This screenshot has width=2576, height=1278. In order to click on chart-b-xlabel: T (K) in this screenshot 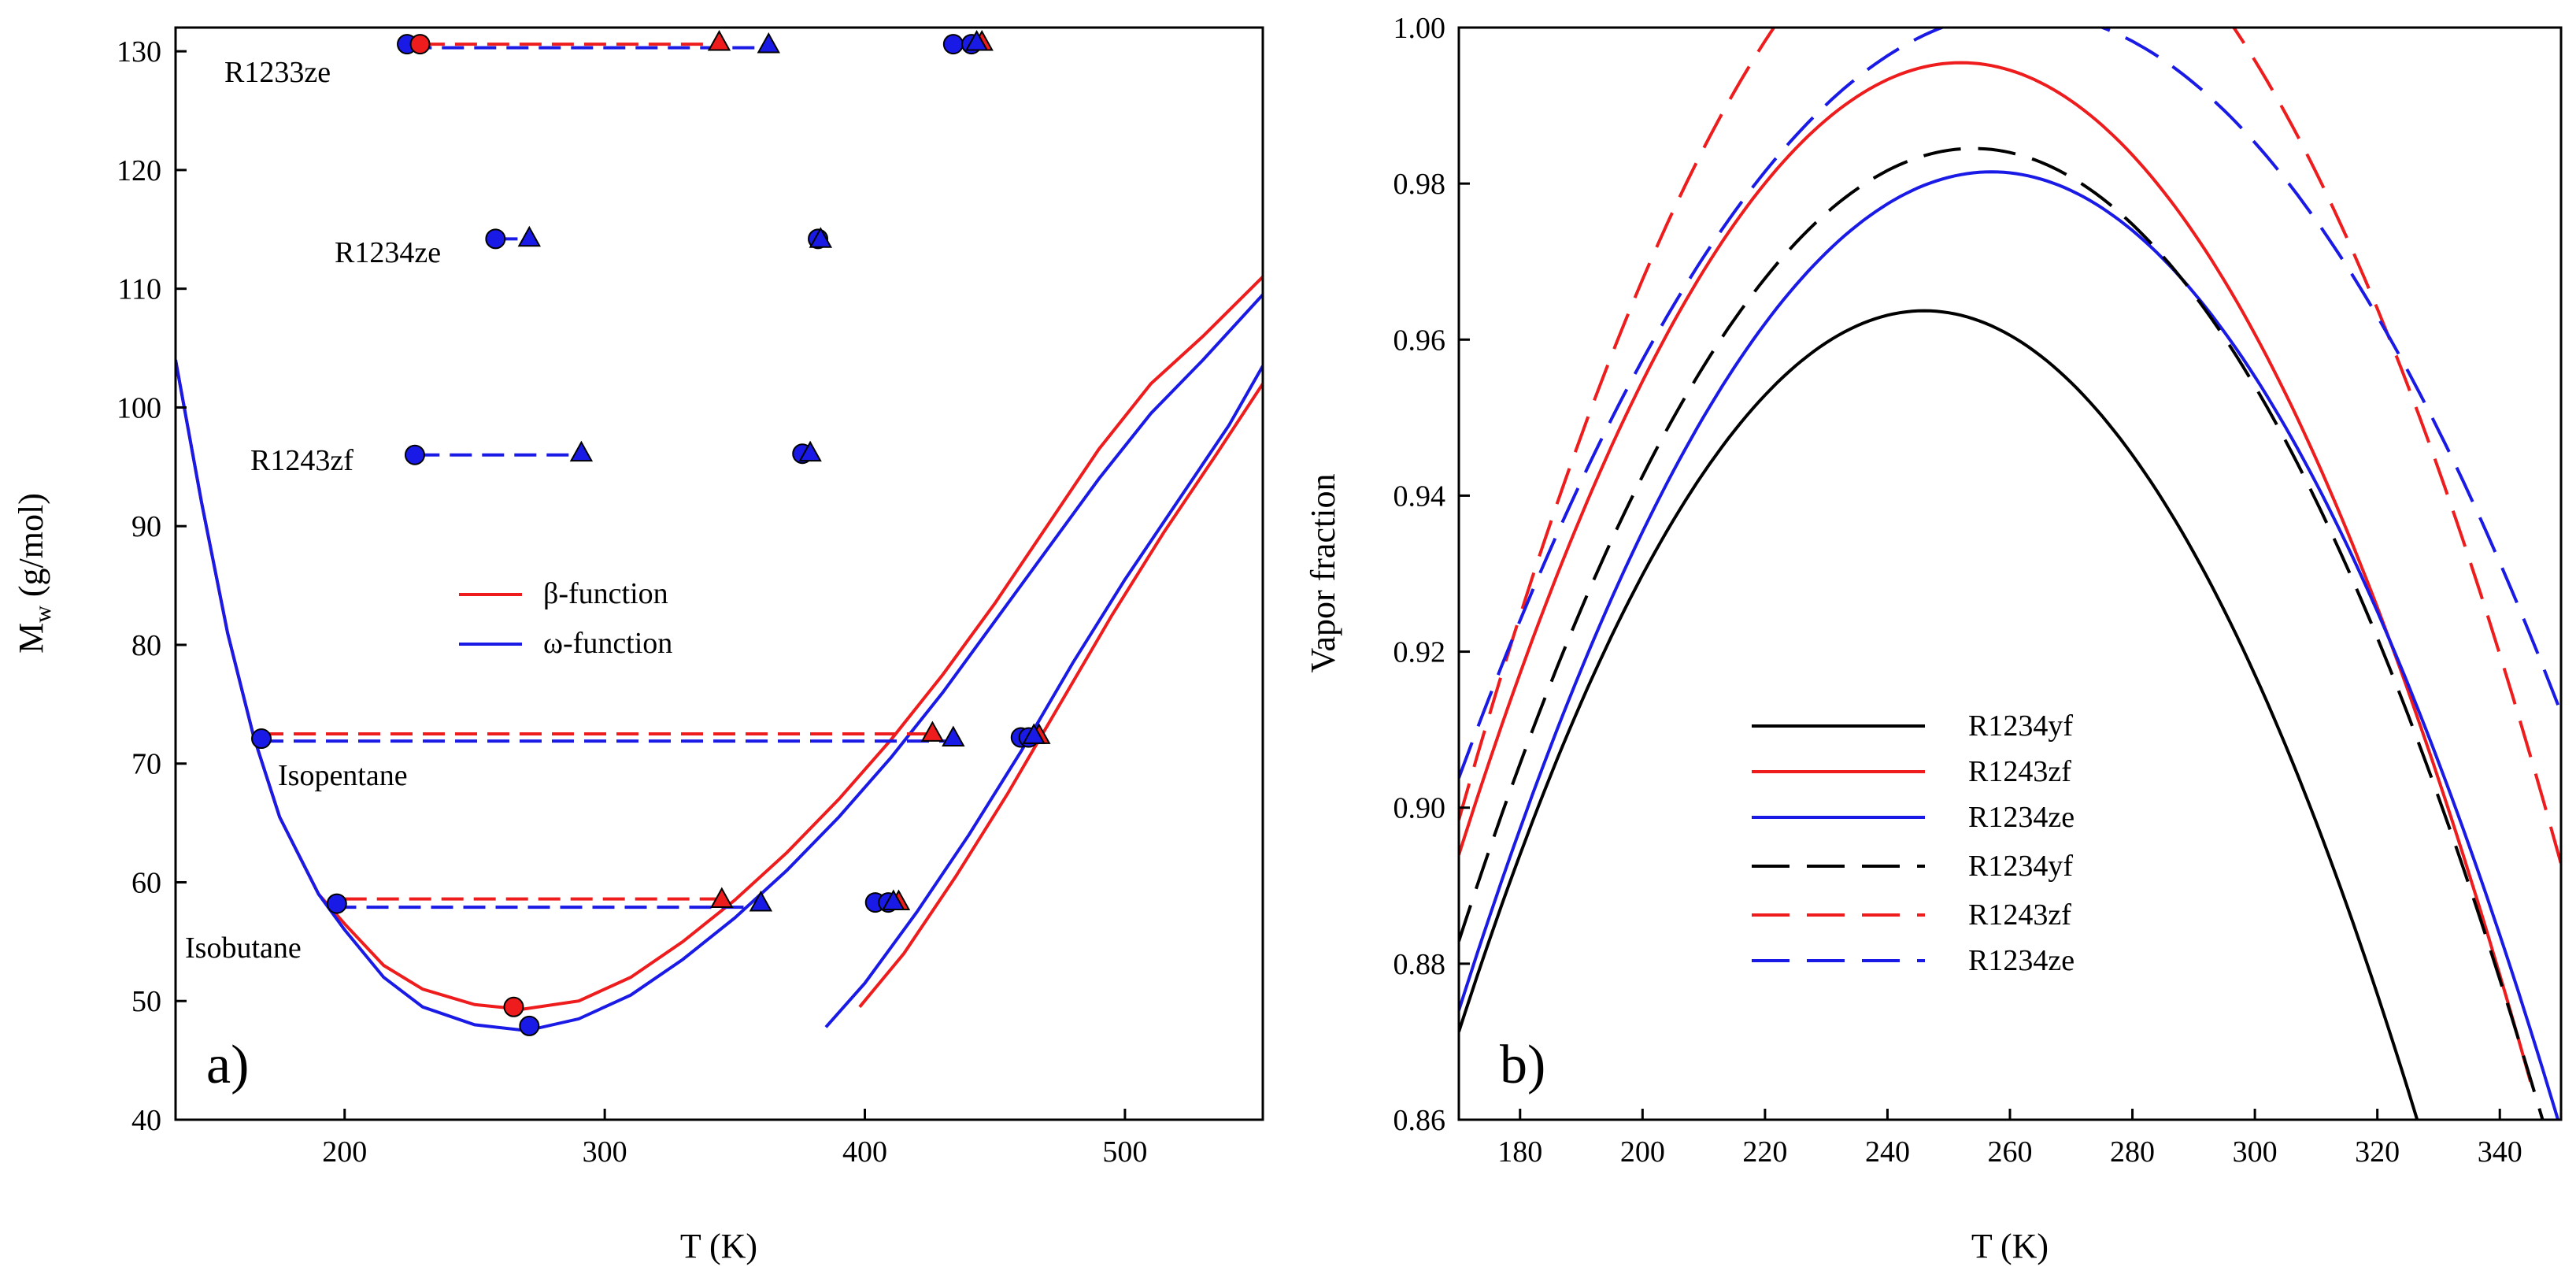, I will do `click(2010, 1246)`.